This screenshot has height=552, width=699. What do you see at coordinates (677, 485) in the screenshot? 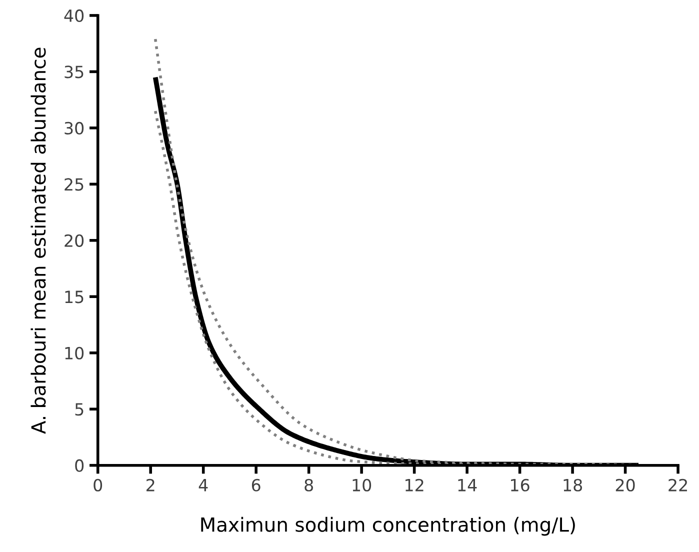
I see `x-tick-label: 22` at bounding box center [677, 485].